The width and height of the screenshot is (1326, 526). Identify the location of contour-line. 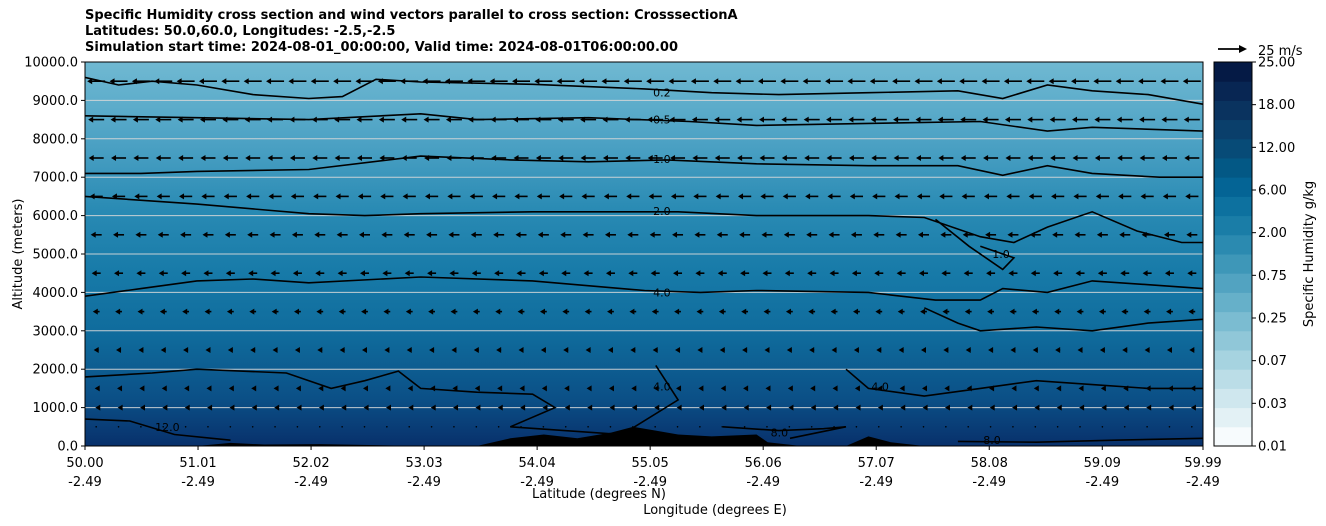
(158, 429).